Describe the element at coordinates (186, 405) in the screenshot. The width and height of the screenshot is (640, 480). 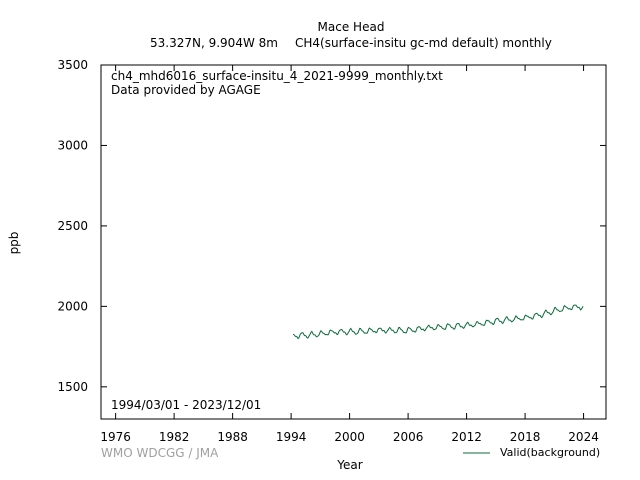
I see `date-range-annotation: 1994/03/01 - 2023/12/01` at that location.